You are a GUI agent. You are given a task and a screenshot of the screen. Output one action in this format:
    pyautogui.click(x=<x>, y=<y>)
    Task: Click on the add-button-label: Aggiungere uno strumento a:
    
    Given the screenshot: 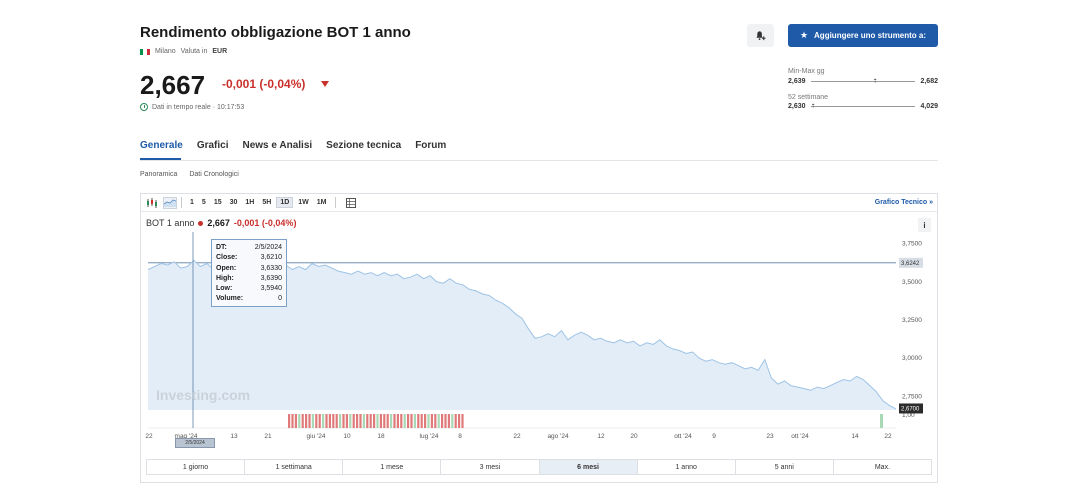 What is the action you would take?
    pyautogui.click(x=870, y=35)
    